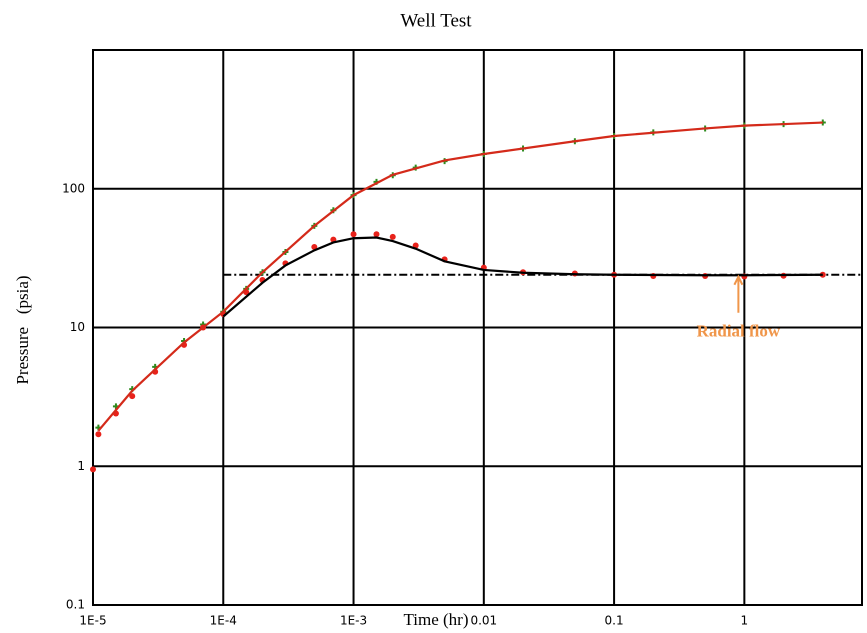  What do you see at coordinates (483, 621) in the screenshot?
I see `x-tick-label: 0.01` at bounding box center [483, 621].